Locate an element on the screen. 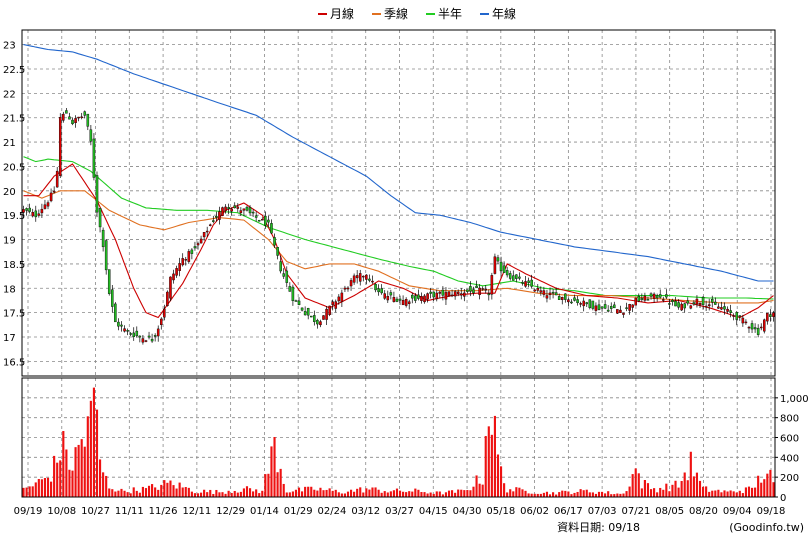  date-tick-label: 07/21 is located at coordinates (635, 511).